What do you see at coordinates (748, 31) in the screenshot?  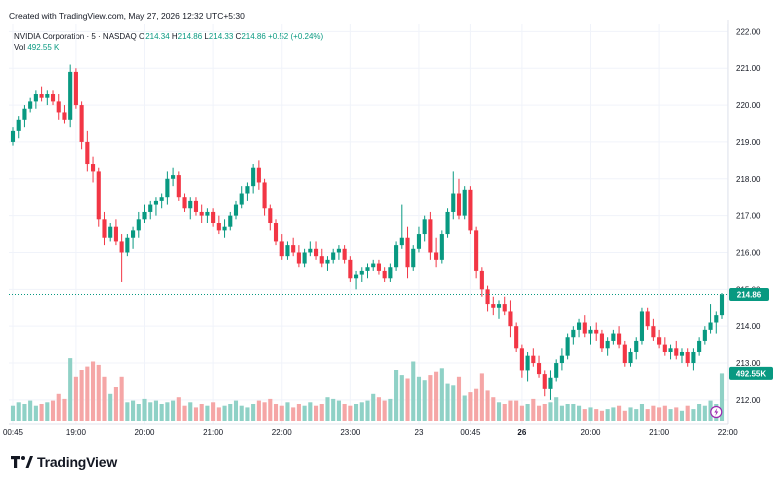 I see `y-tick-label: 222.00` at bounding box center [748, 31].